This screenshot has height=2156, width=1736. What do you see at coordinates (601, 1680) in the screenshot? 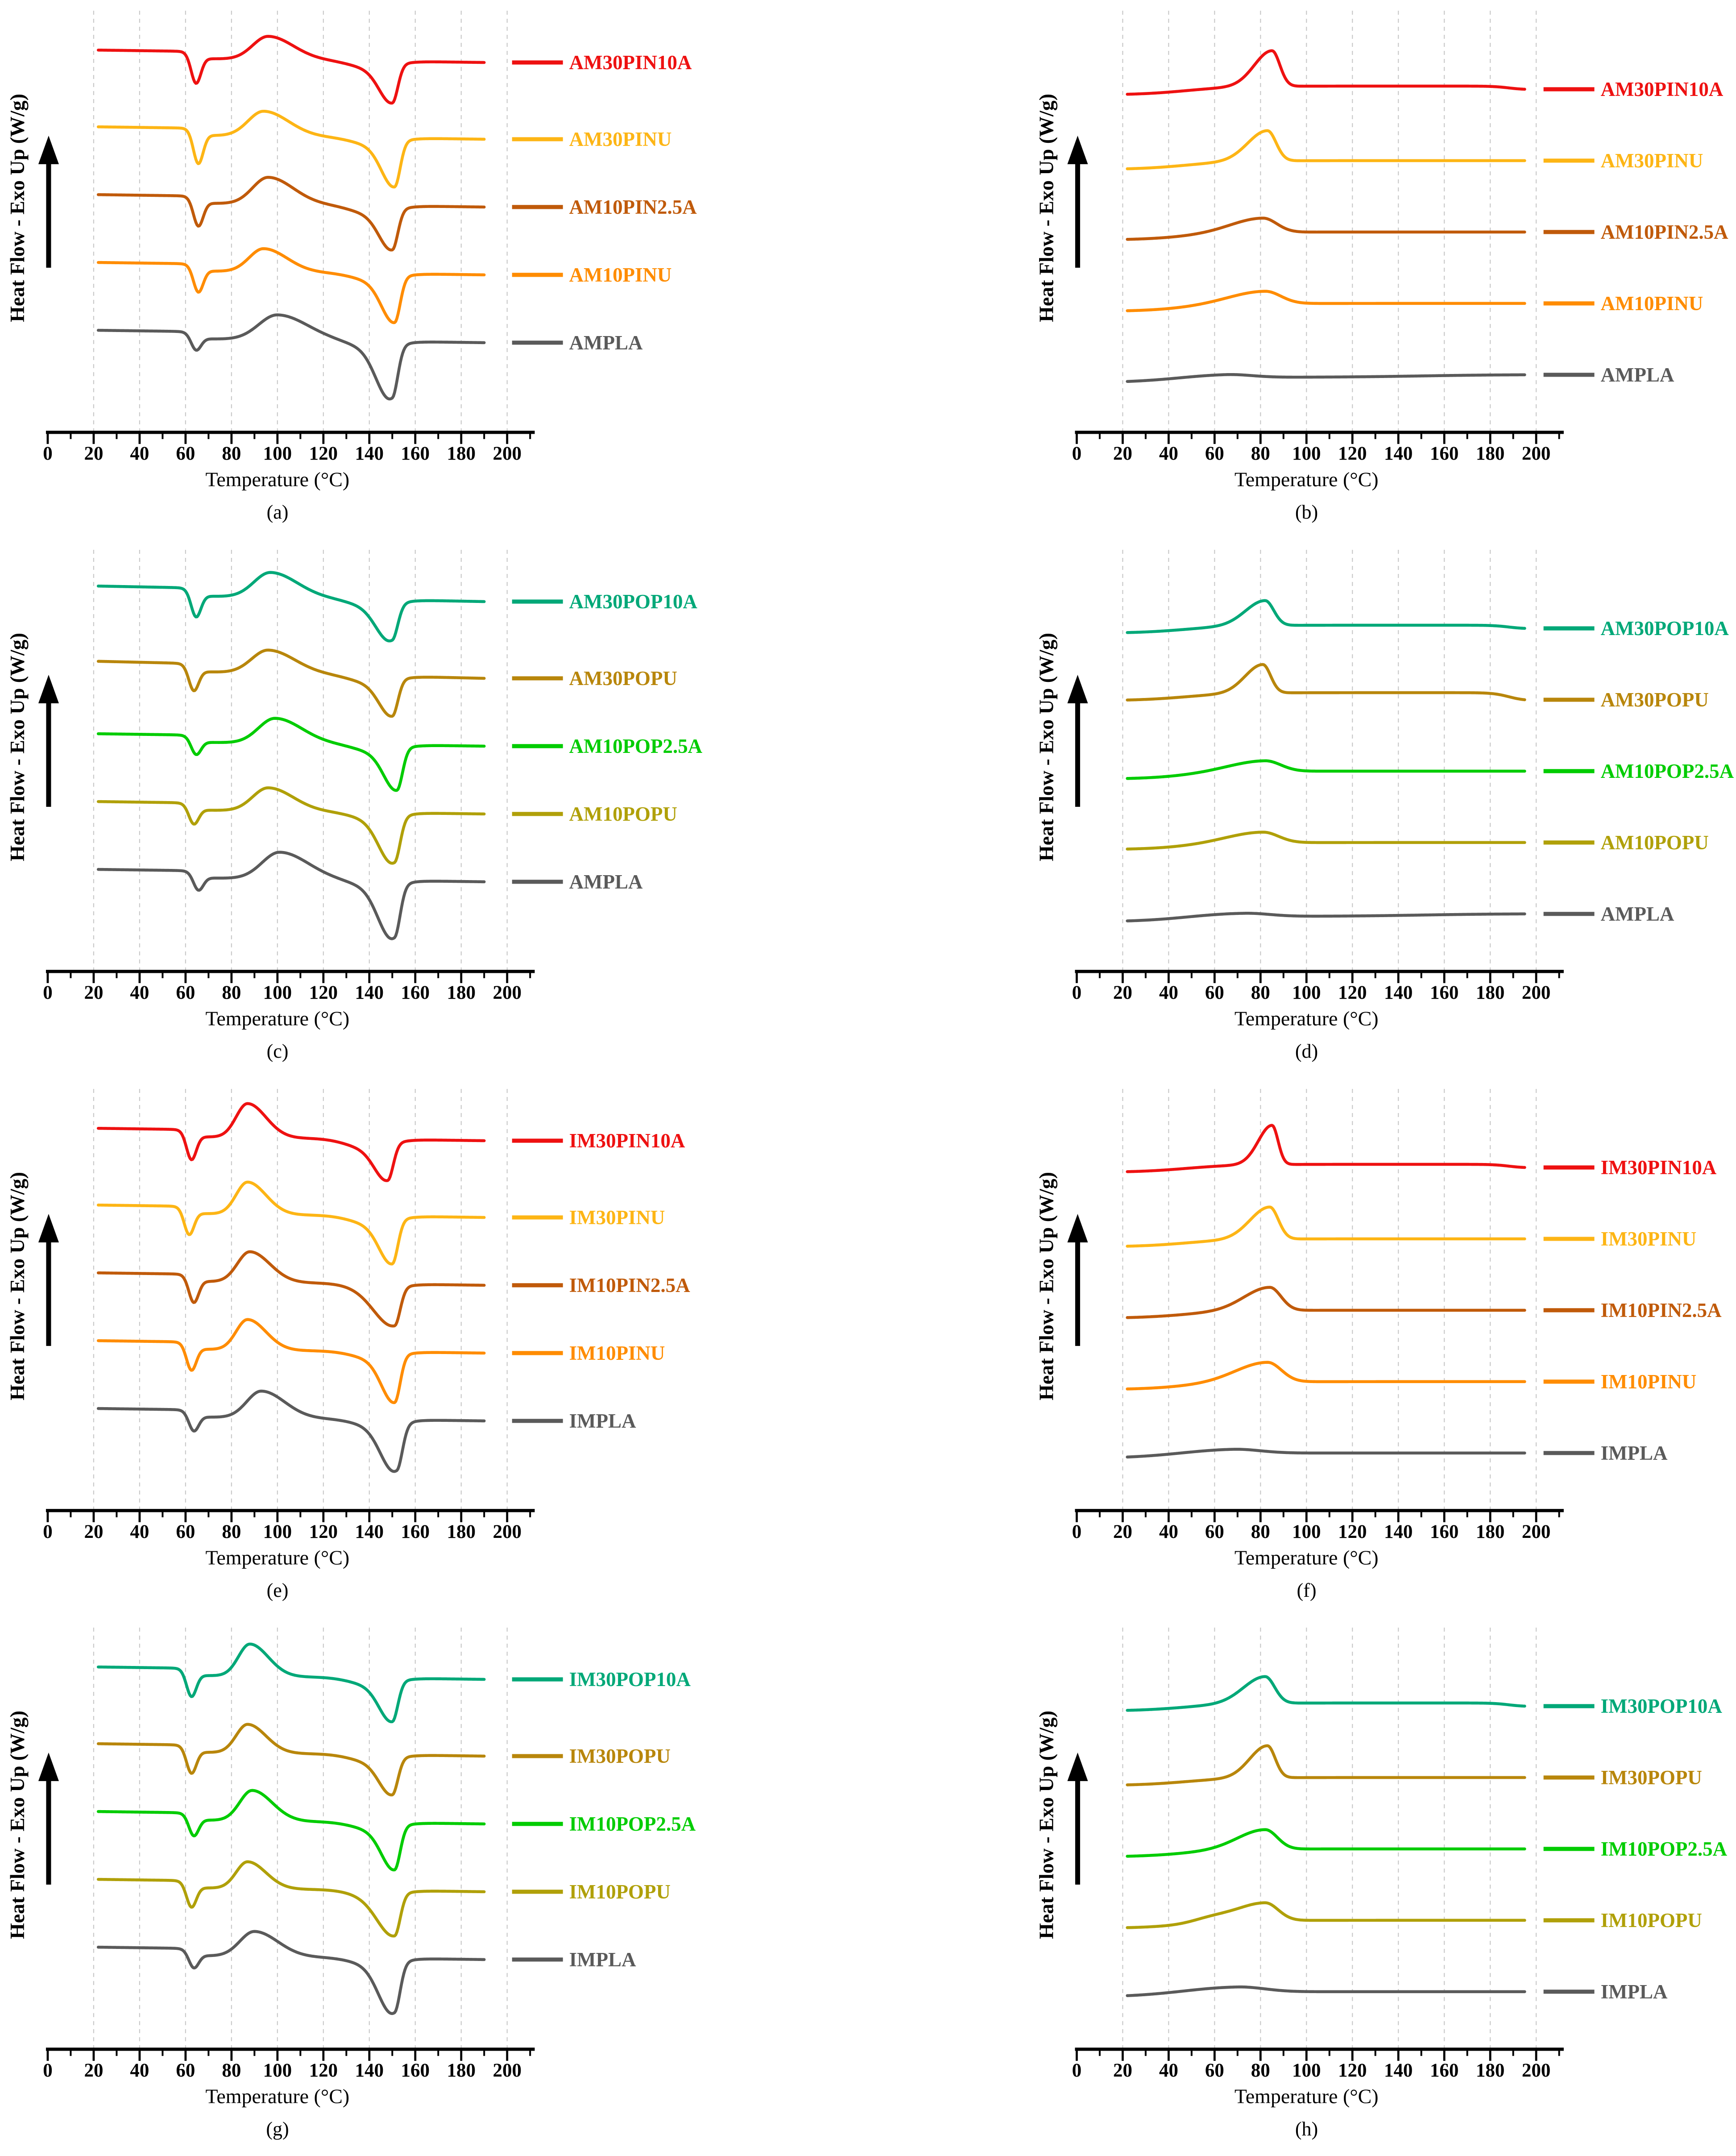
I see `legend-entry-IM30POP10A: IM30POP10A` at bounding box center [601, 1680].